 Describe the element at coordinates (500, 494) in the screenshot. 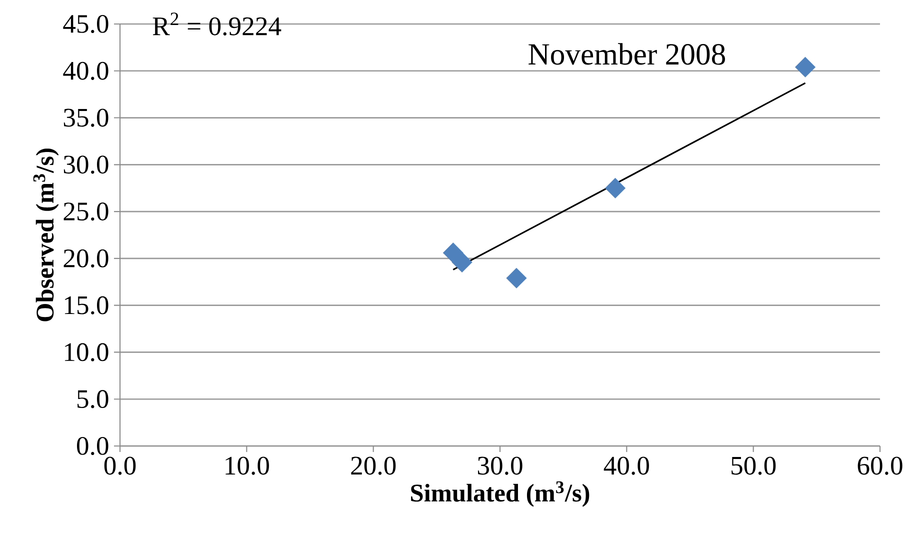

I see `x-axis-title: Simulated (m$^{3}$/s)` at that location.